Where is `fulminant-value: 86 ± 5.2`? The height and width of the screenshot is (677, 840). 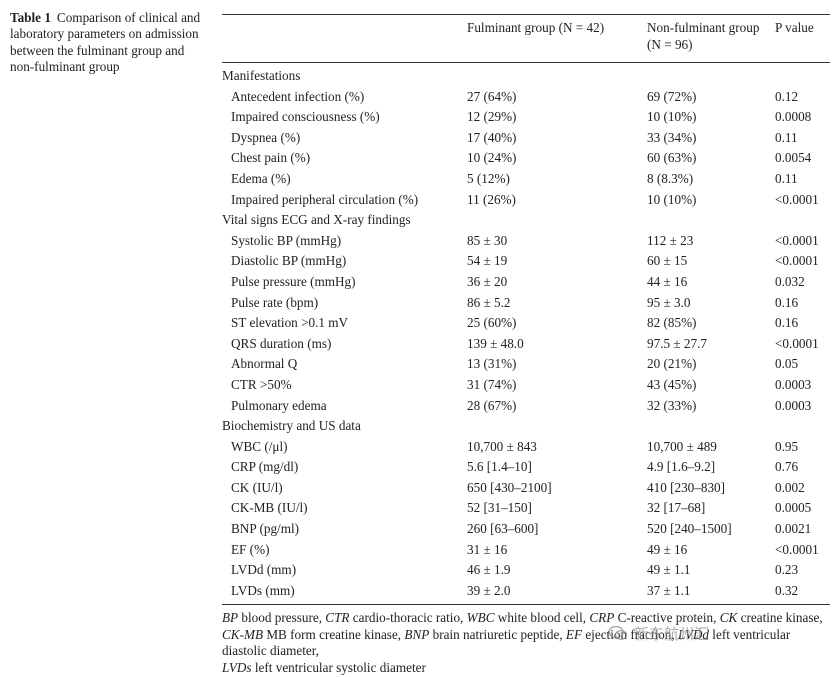 fulminant-value: 86 ± 5.2 is located at coordinates (489, 302).